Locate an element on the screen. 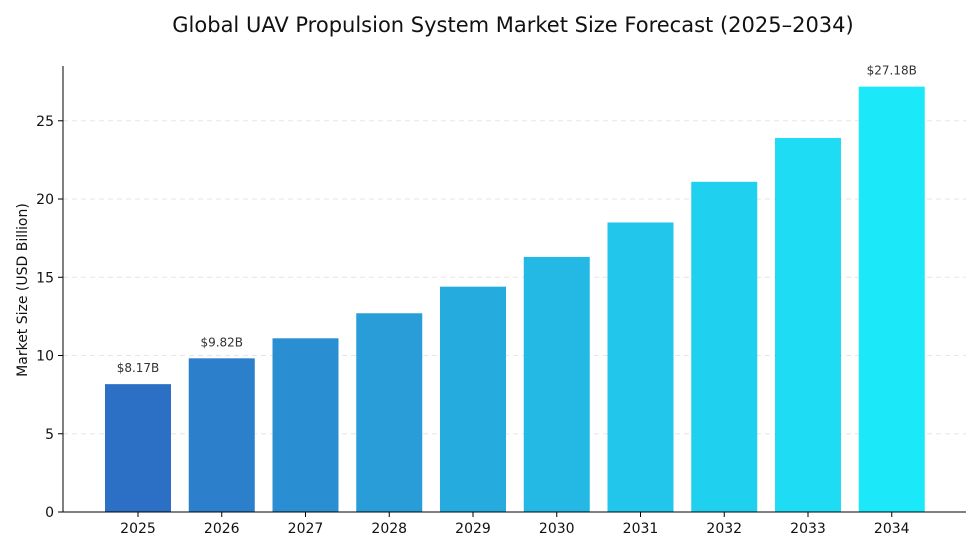 The image size is (980, 551). x-tick-label: 2030 is located at coordinates (557, 529).